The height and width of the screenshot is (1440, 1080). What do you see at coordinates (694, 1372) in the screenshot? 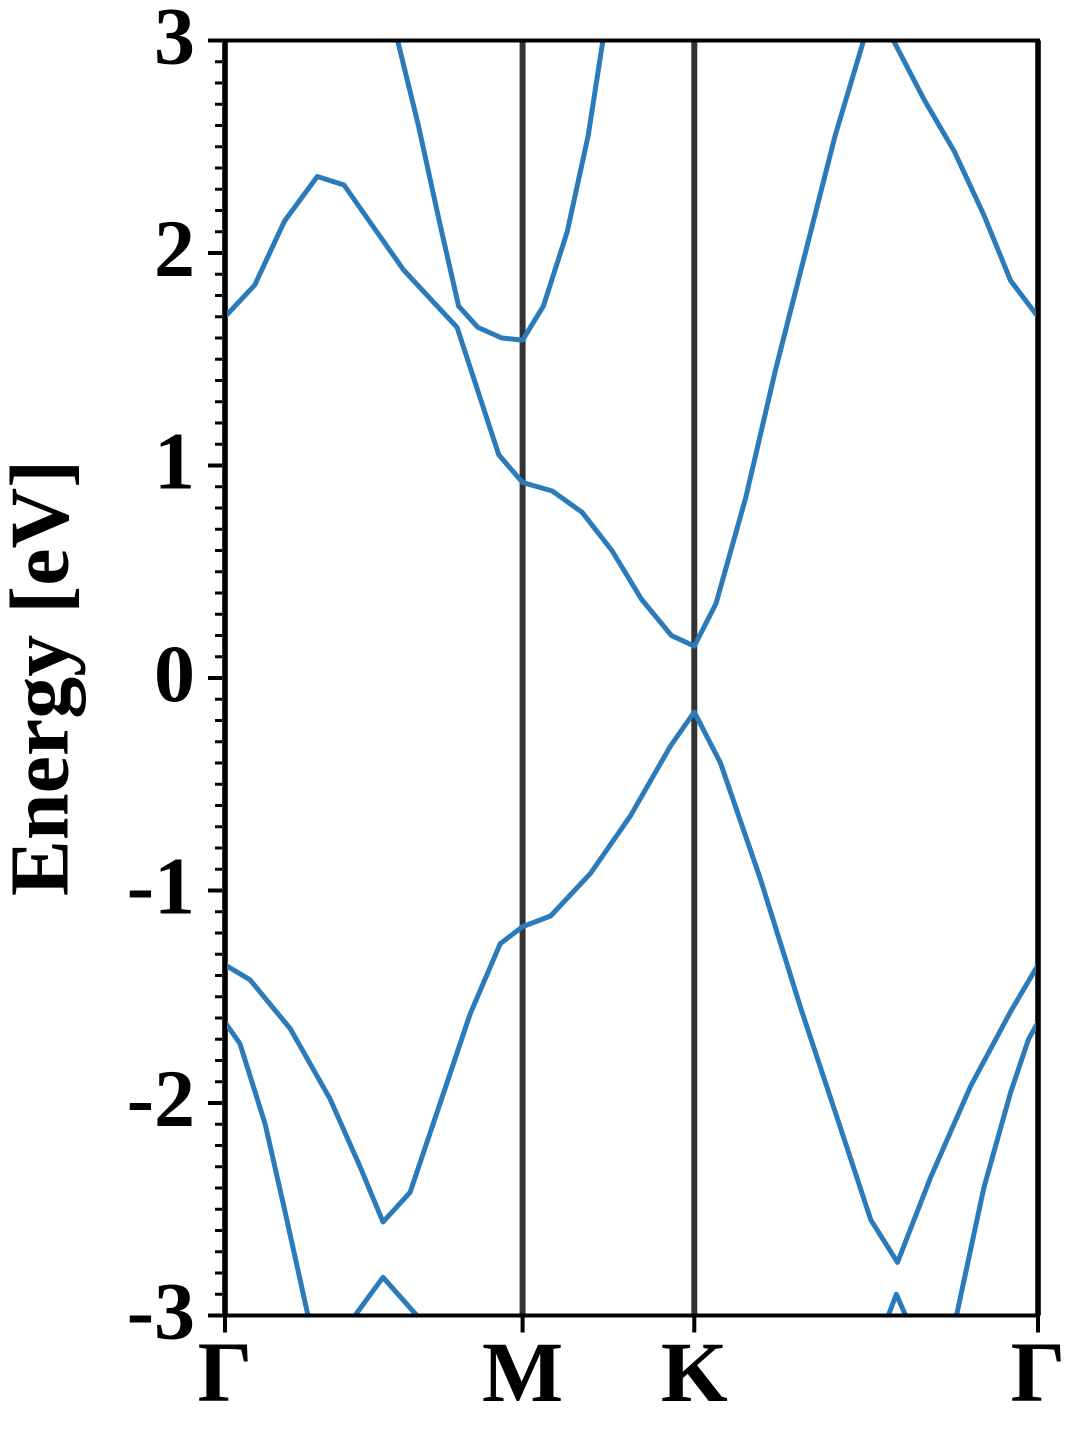
I see `x-tick-label: K` at bounding box center [694, 1372].